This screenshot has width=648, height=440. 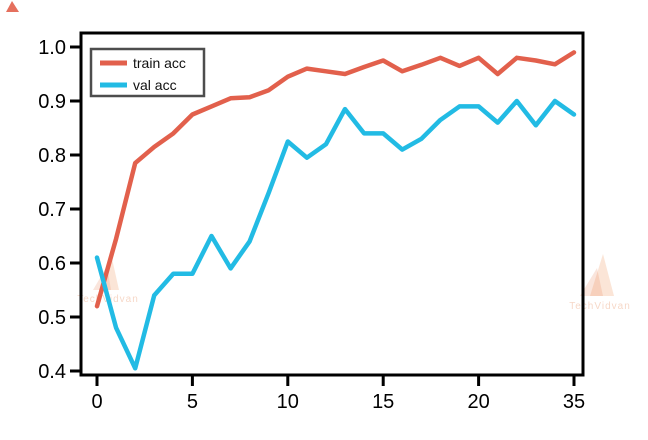 I want to click on x-tick-label: 15, so click(x=383, y=402).